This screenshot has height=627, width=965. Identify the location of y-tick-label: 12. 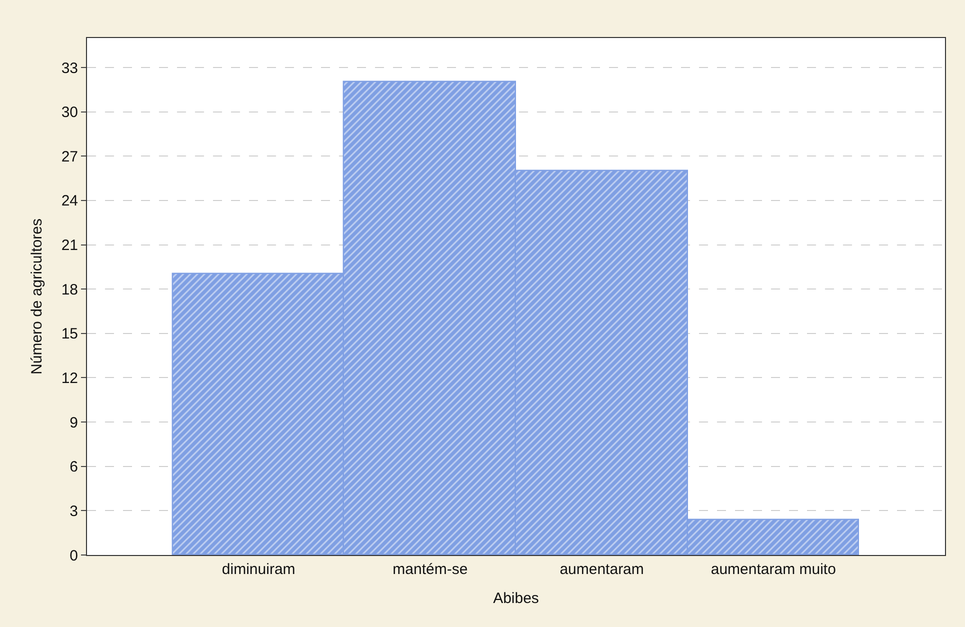
(69, 378).